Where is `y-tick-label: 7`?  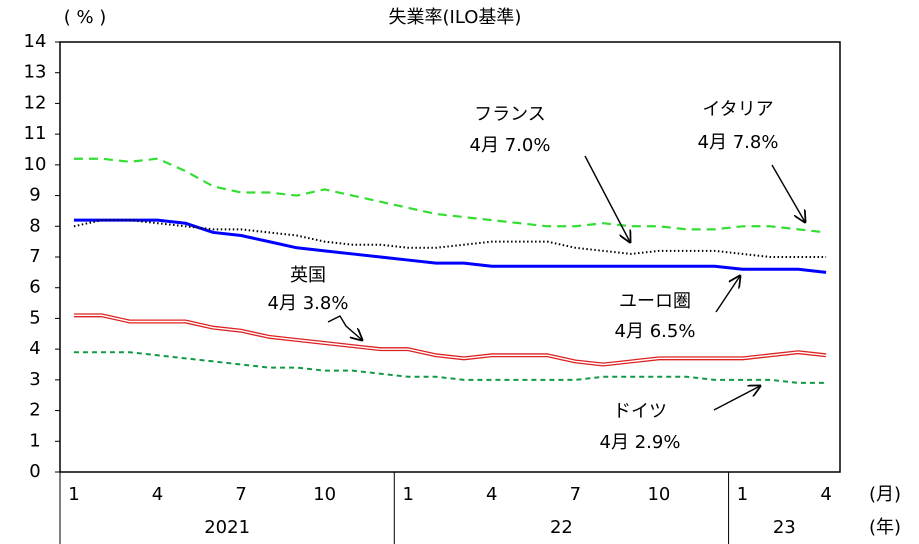
y-tick-label: 7 is located at coordinates (34, 256).